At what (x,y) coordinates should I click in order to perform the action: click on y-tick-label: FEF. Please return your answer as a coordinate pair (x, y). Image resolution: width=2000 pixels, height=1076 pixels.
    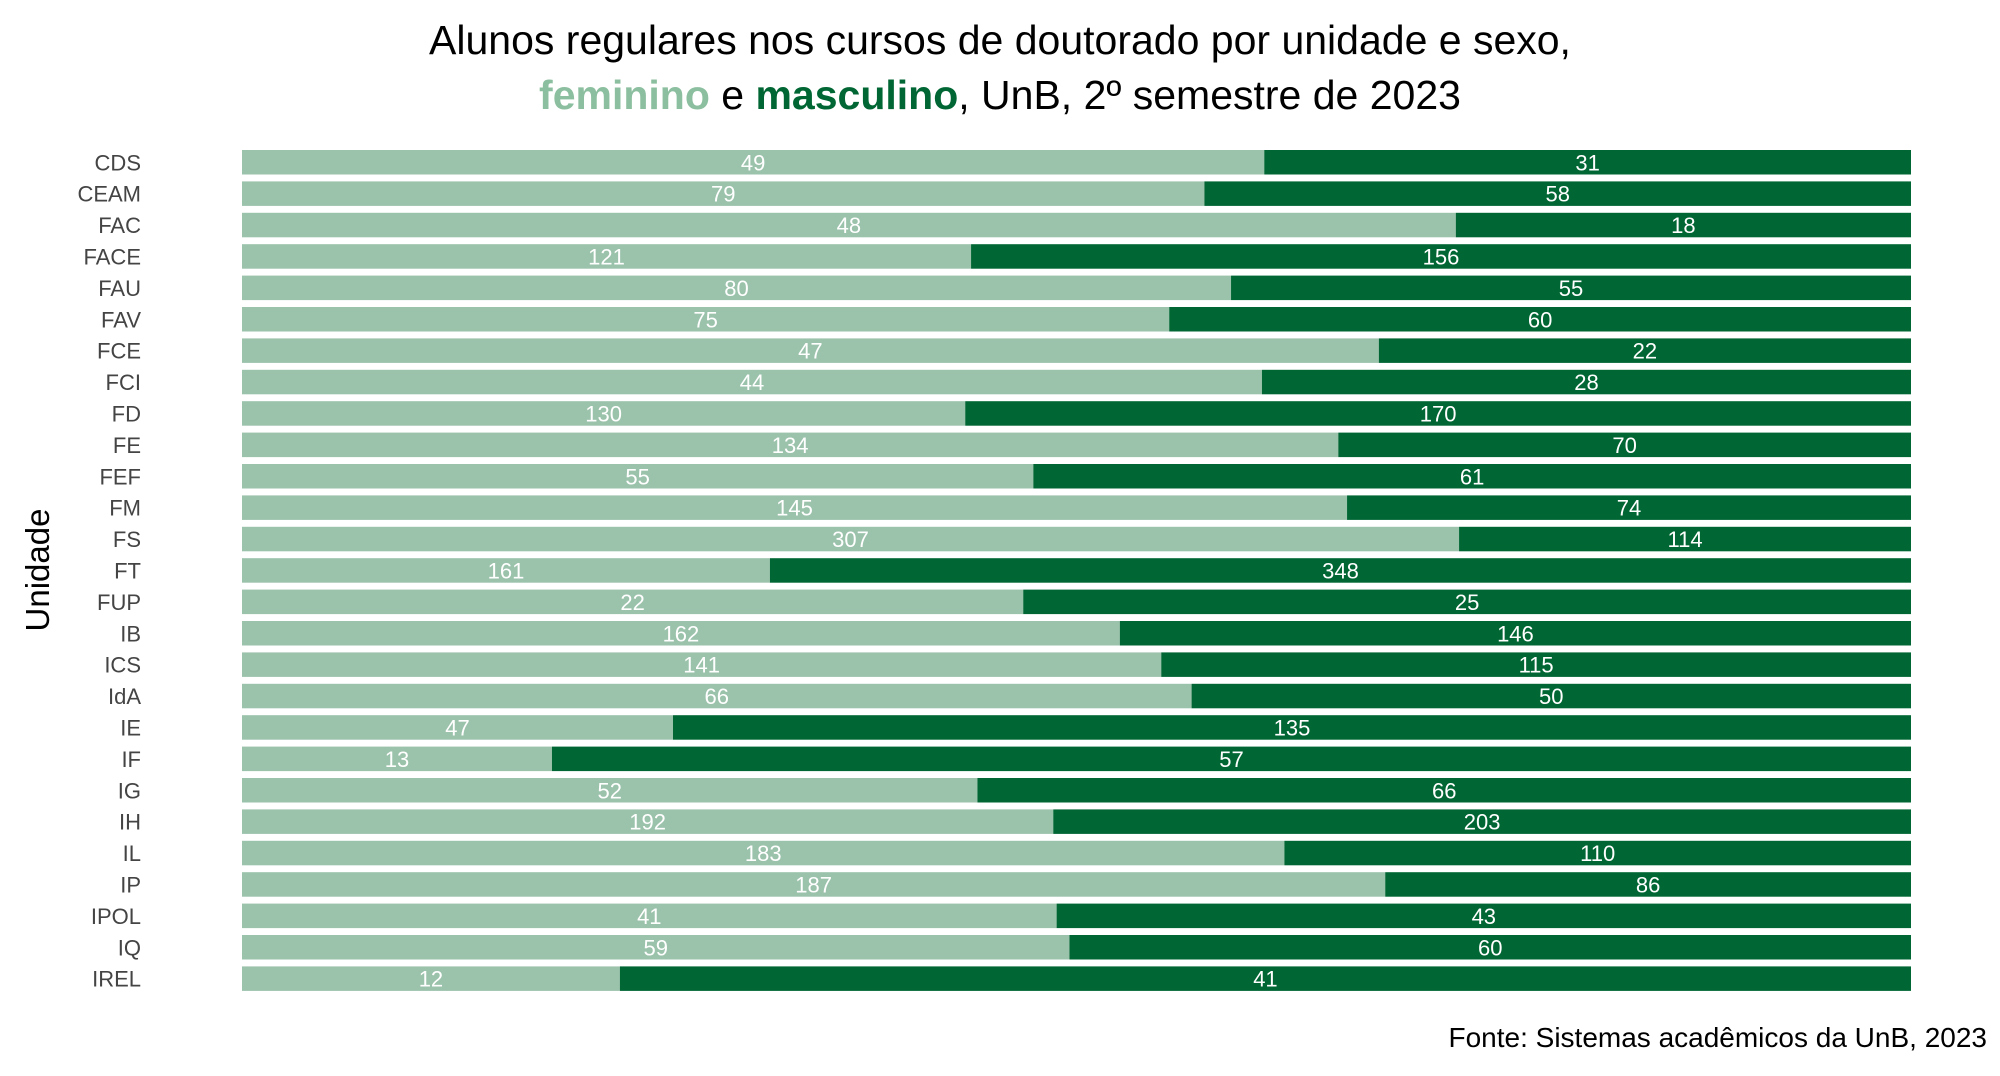
    Looking at the image, I should click on (120, 476).